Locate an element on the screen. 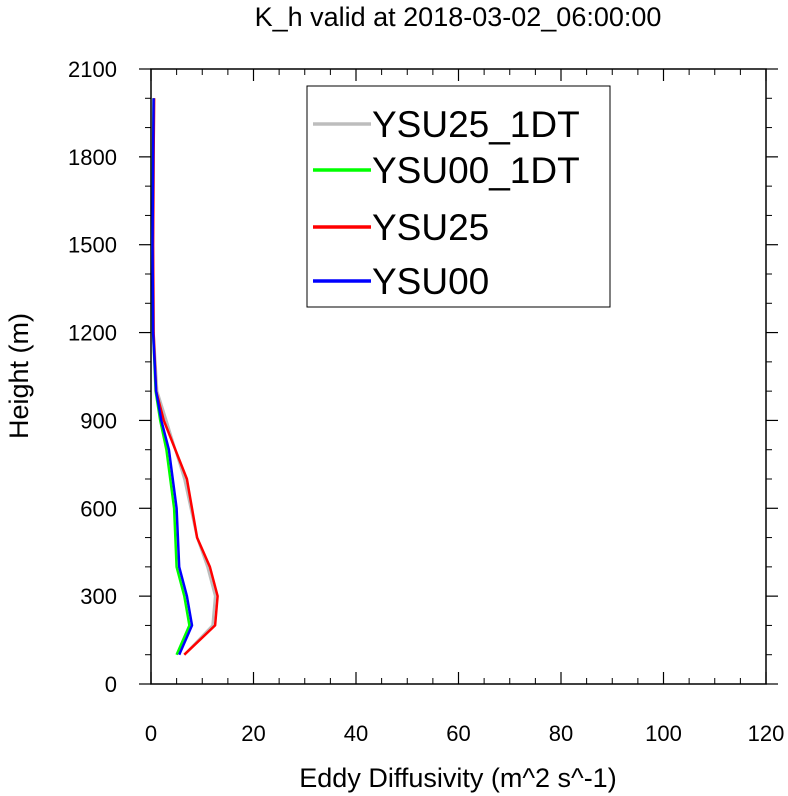  legend-label: YSU00_1DT is located at coordinates (476, 170).